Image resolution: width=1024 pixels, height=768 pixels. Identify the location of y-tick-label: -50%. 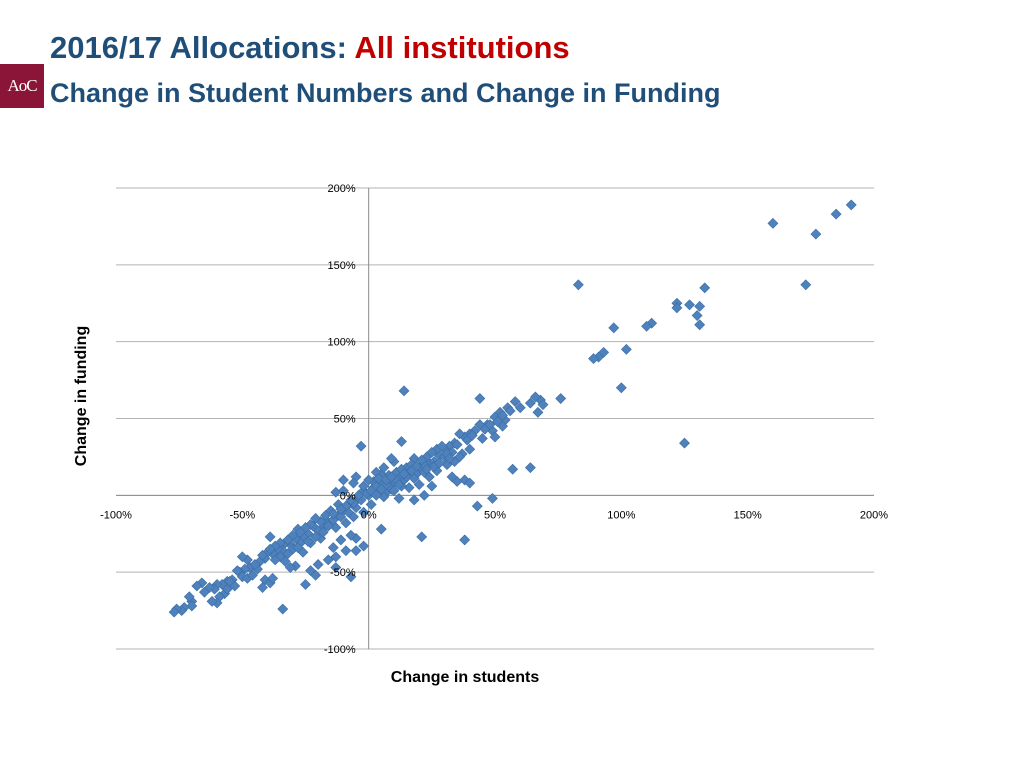
(343, 573).